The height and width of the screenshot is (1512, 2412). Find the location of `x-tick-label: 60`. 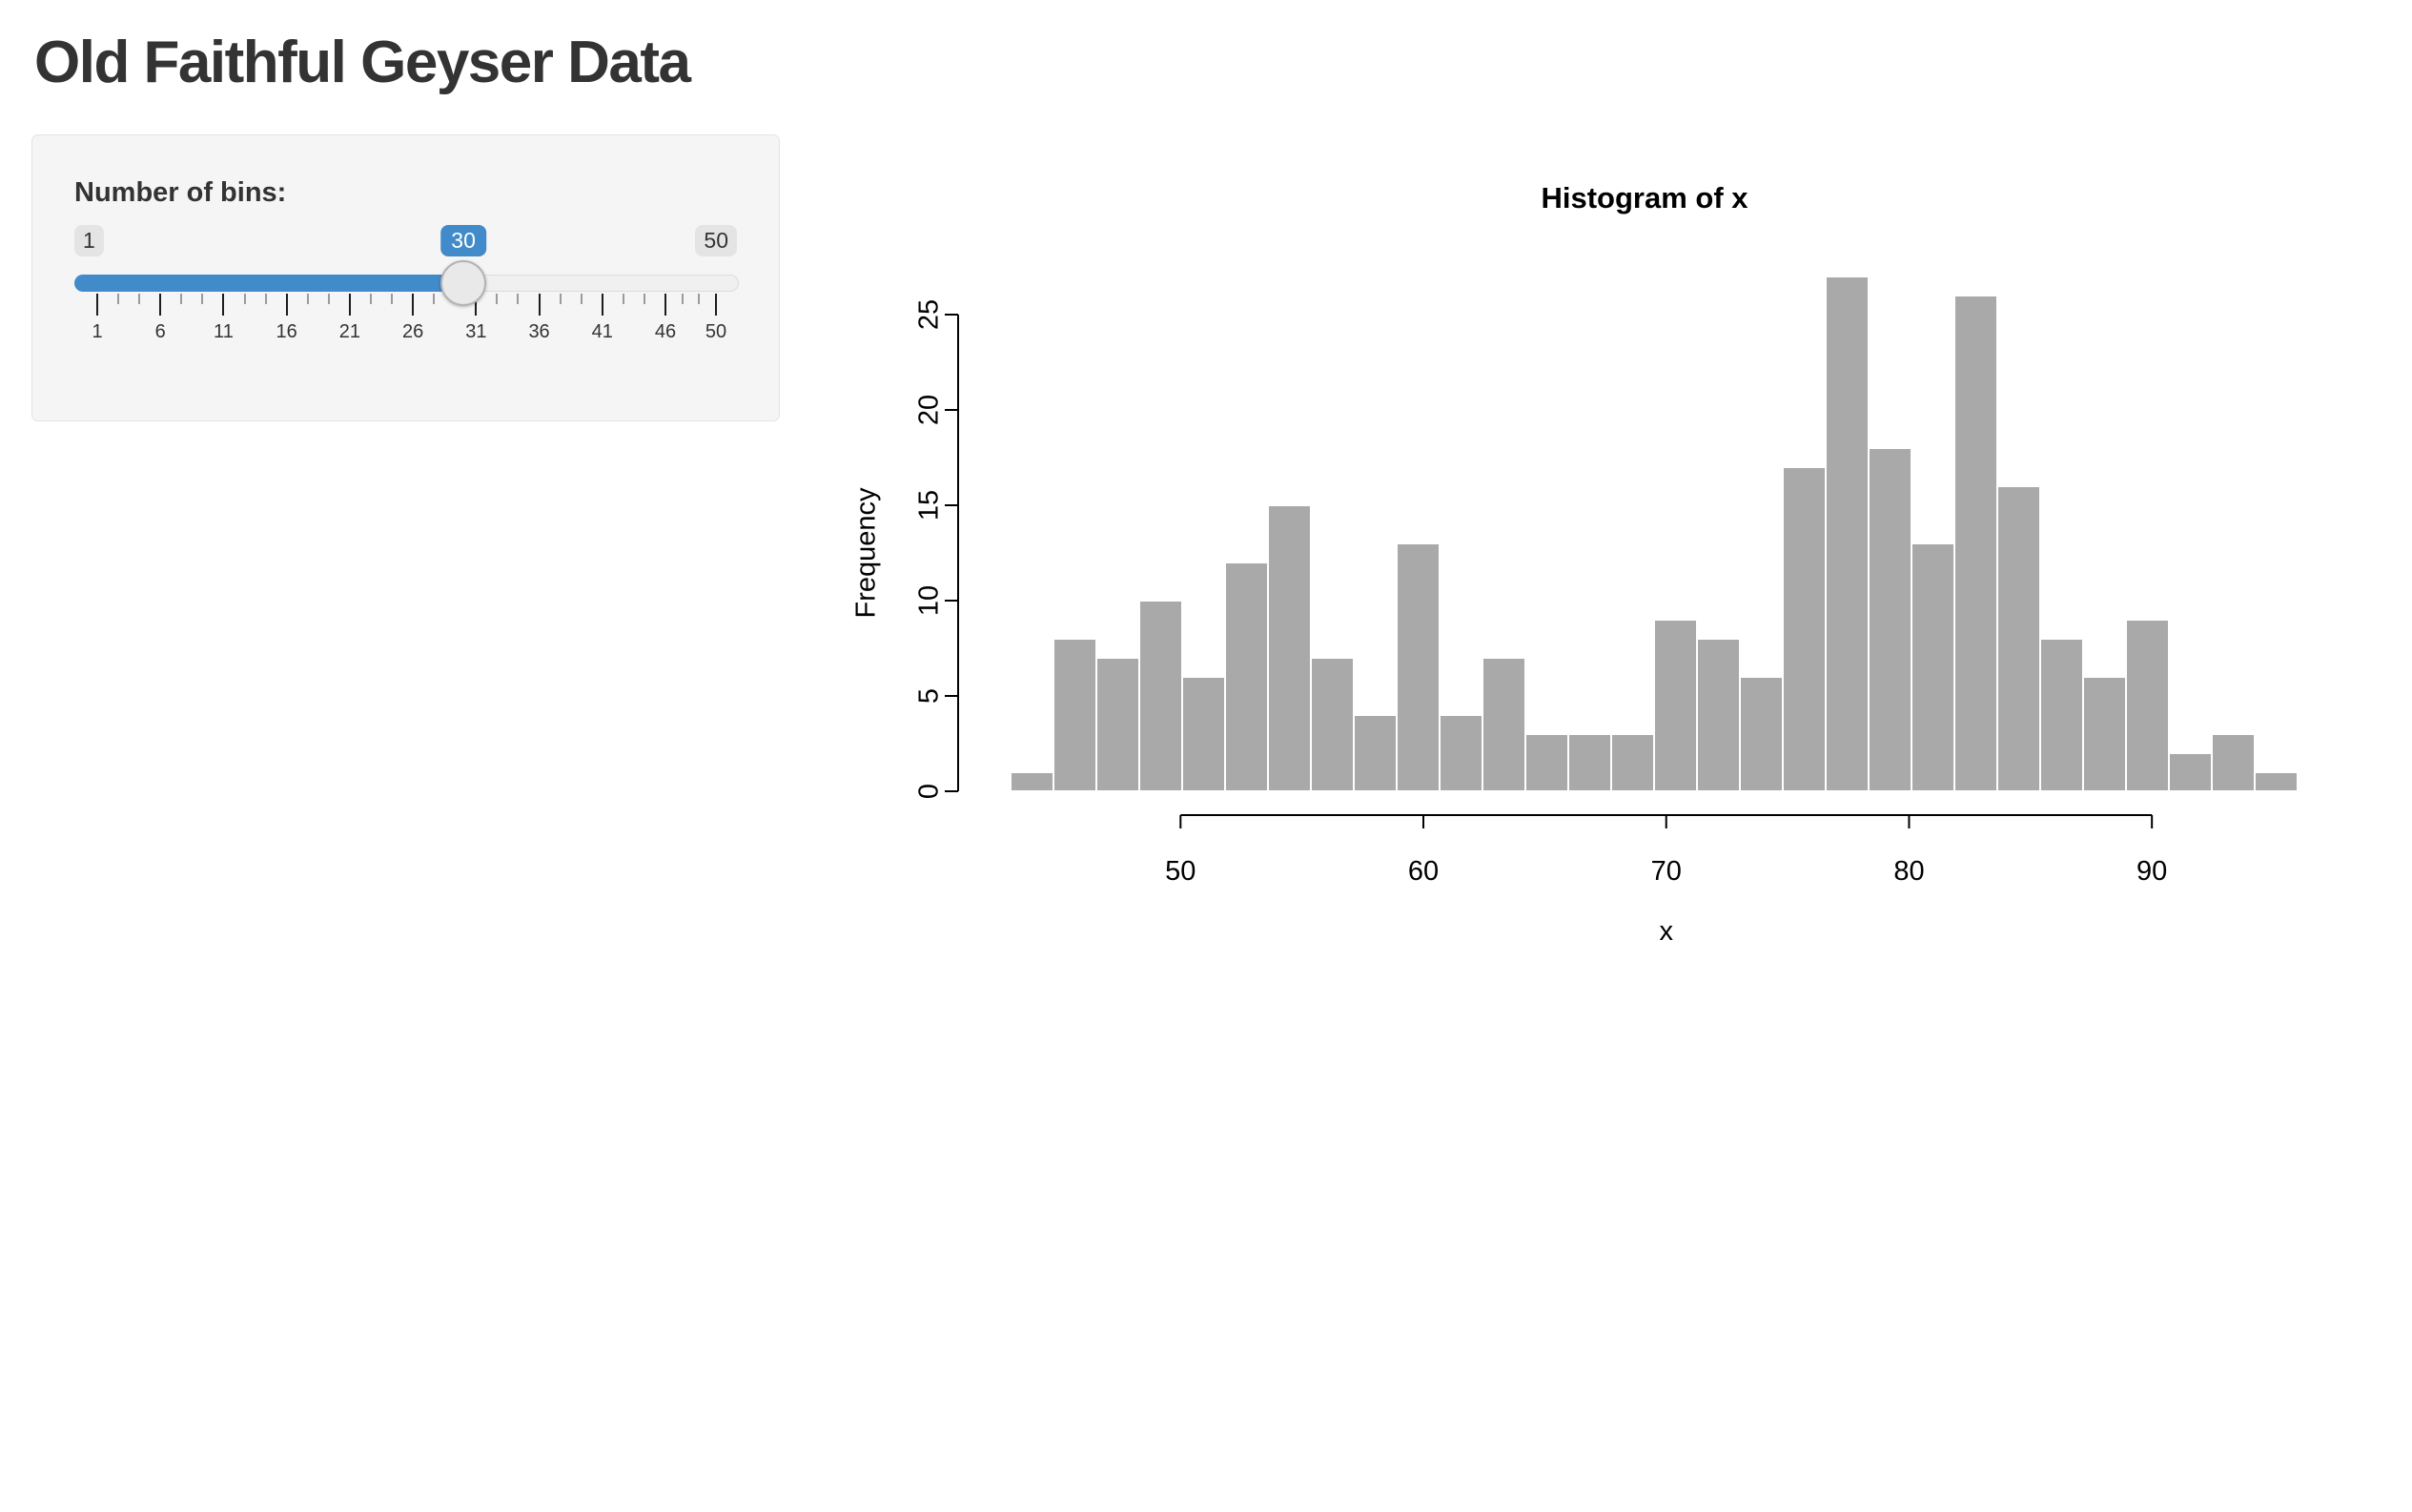

x-tick-label: 60 is located at coordinates (1423, 871).